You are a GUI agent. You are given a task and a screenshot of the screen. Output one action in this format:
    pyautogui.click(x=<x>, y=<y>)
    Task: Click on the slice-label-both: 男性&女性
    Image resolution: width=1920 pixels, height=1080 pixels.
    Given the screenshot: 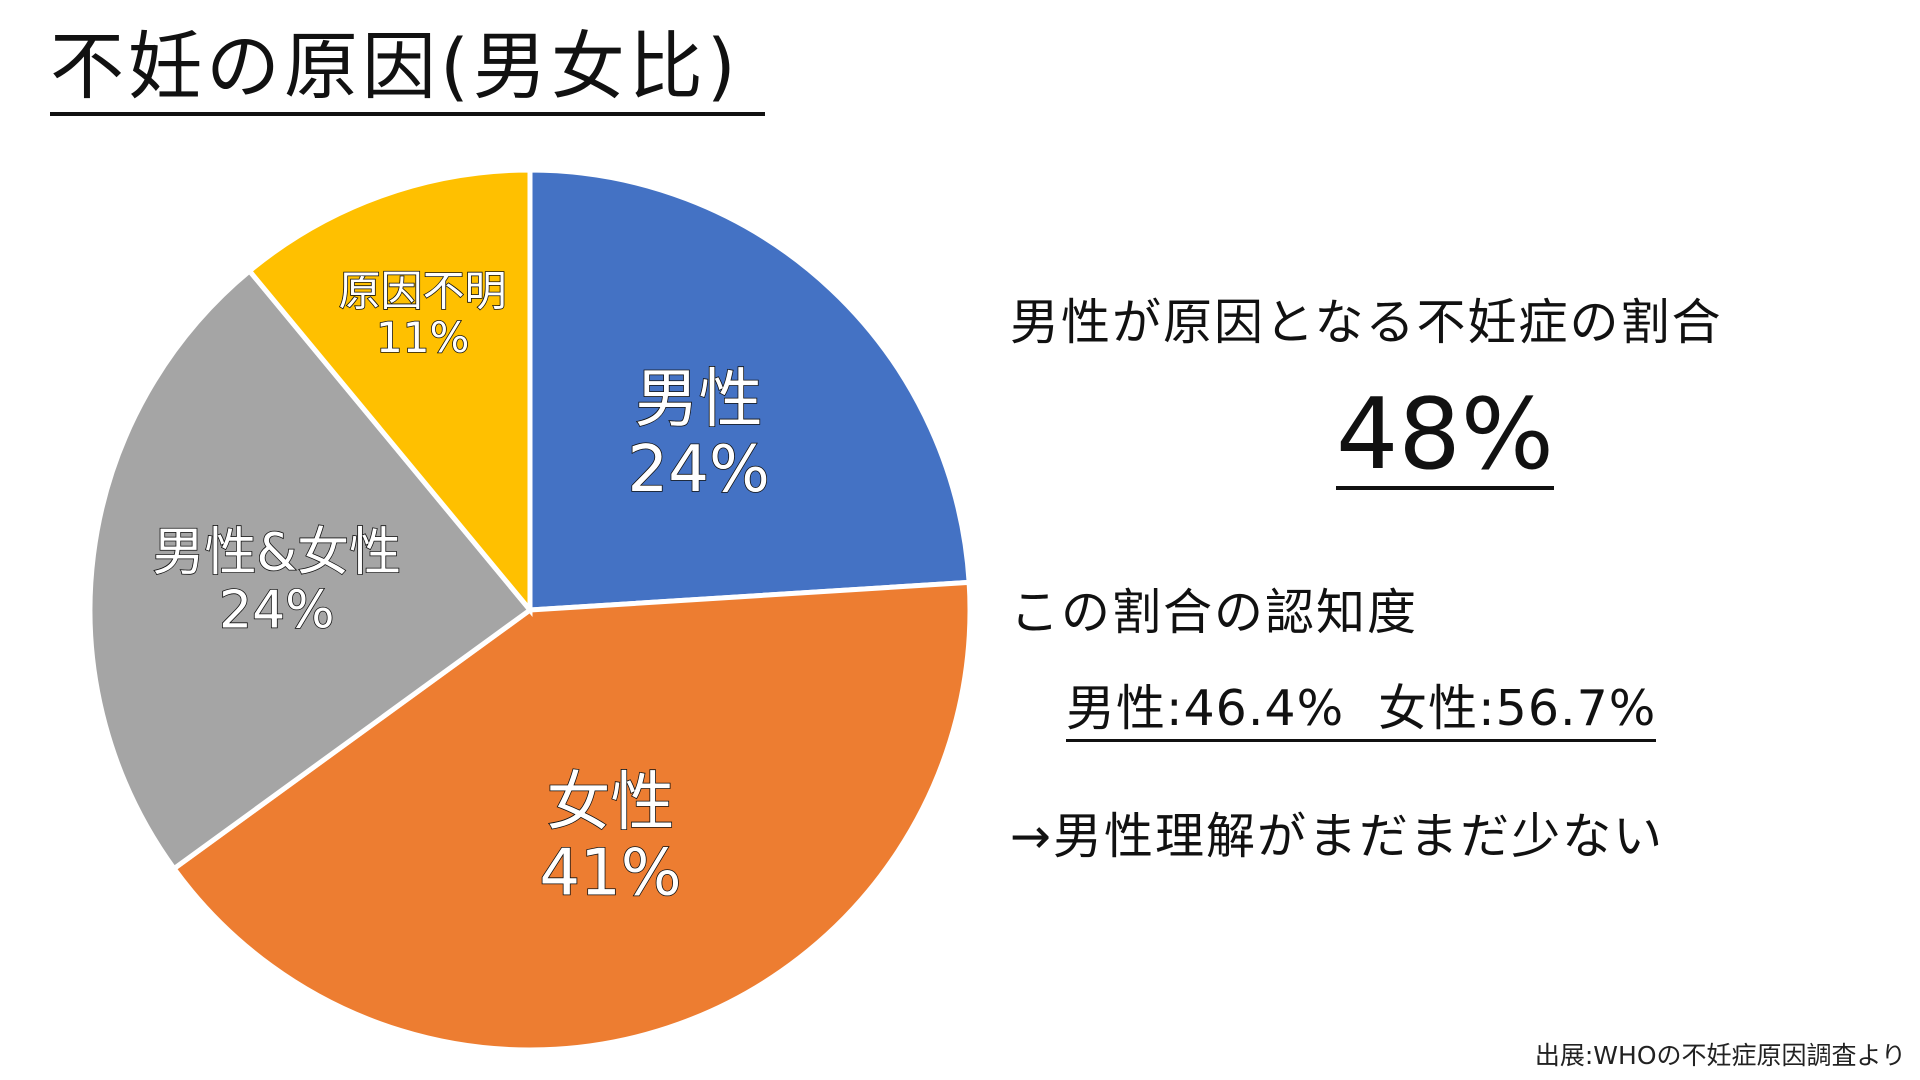 What is the action you would take?
    pyautogui.click(x=277, y=553)
    